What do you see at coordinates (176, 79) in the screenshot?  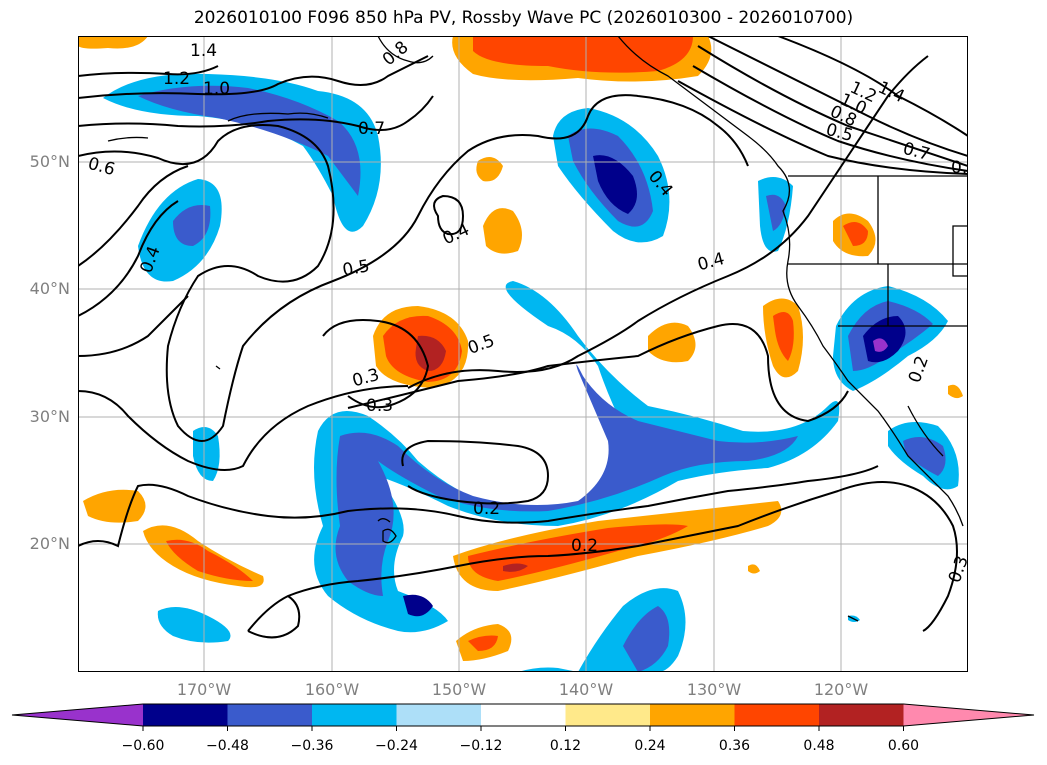 I see `contour-label: 1.2` at bounding box center [176, 79].